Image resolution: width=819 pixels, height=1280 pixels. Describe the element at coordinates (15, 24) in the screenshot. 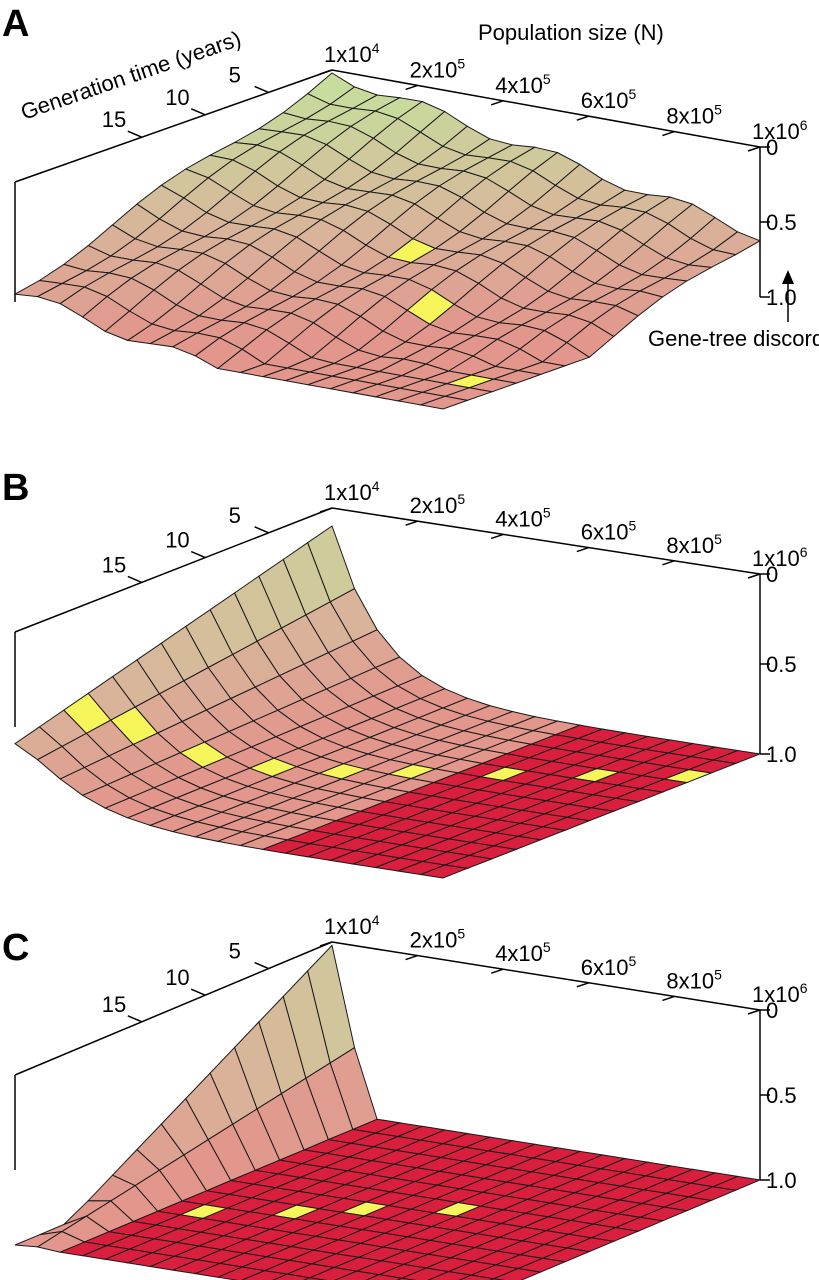

I see `panel-letter: A` at that location.